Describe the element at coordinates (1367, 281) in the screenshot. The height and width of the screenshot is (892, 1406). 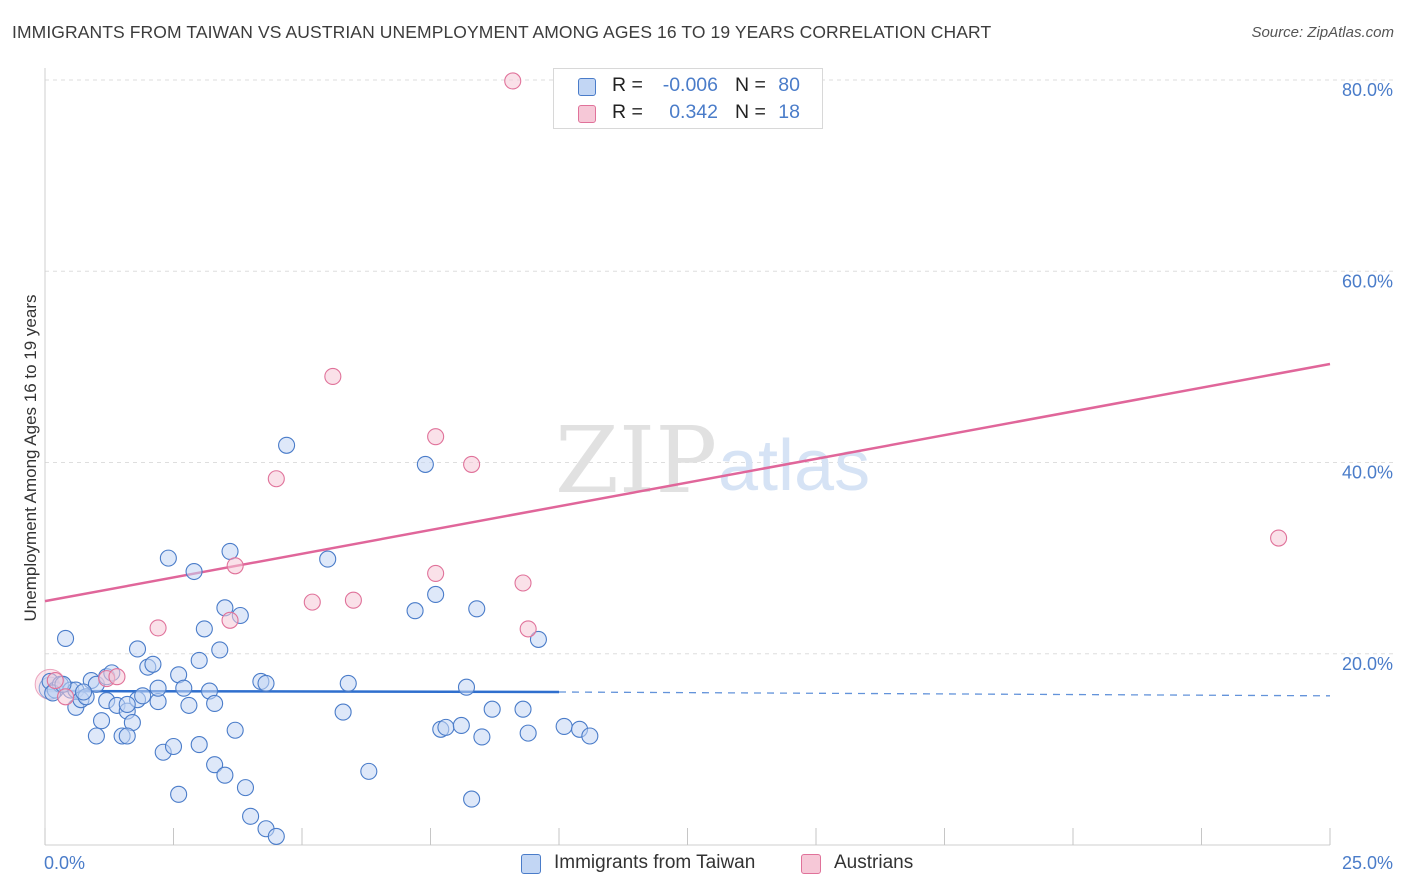
I see `y-tick-label-60: 60.0%` at that location.